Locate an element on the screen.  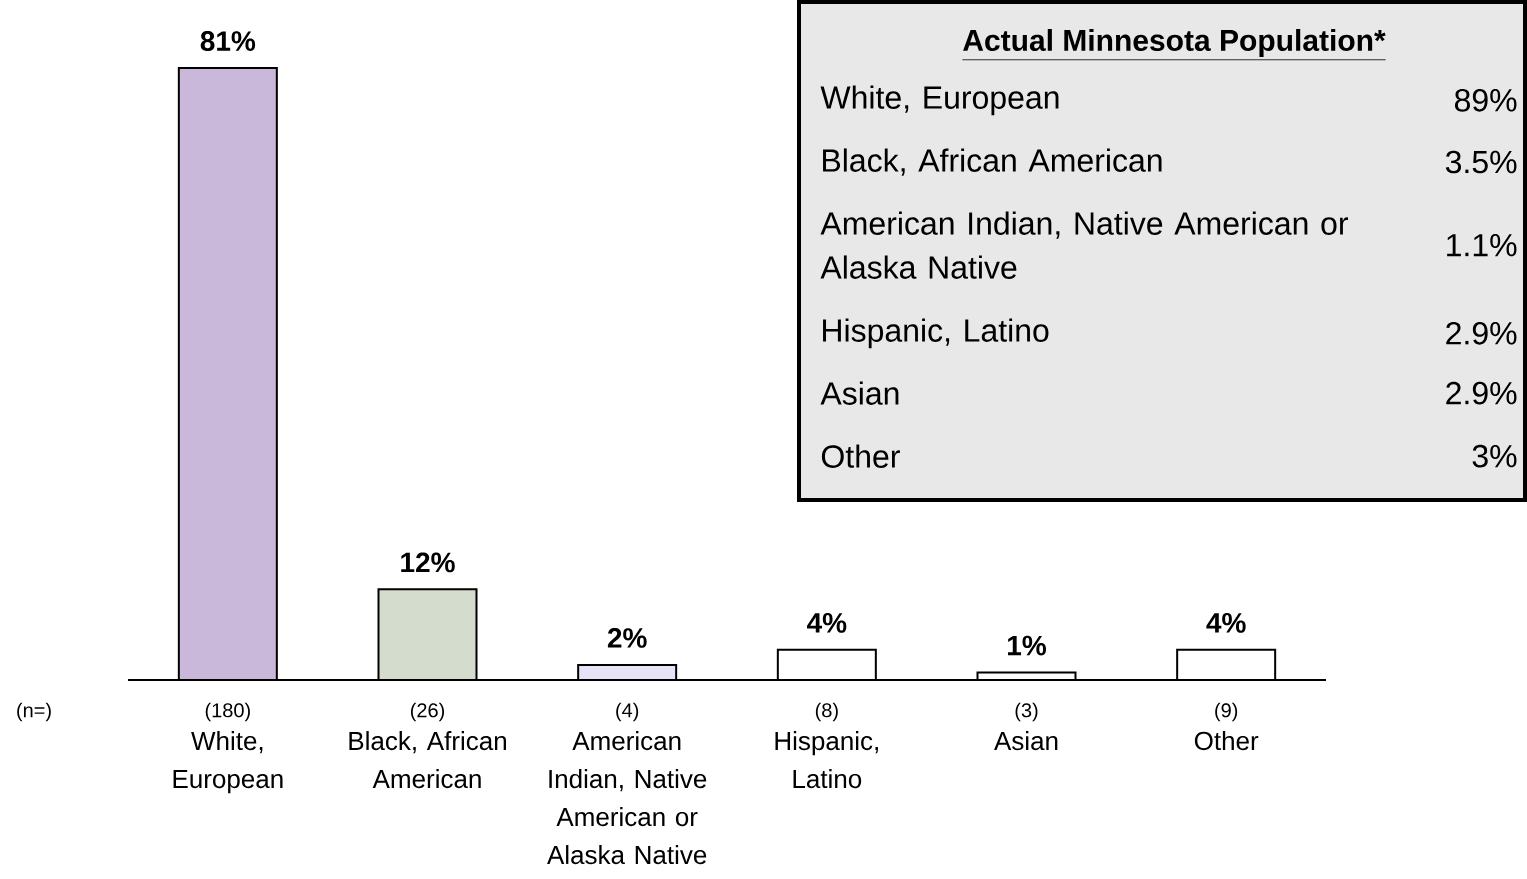
text: (4) is located at coordinates (627, 712).